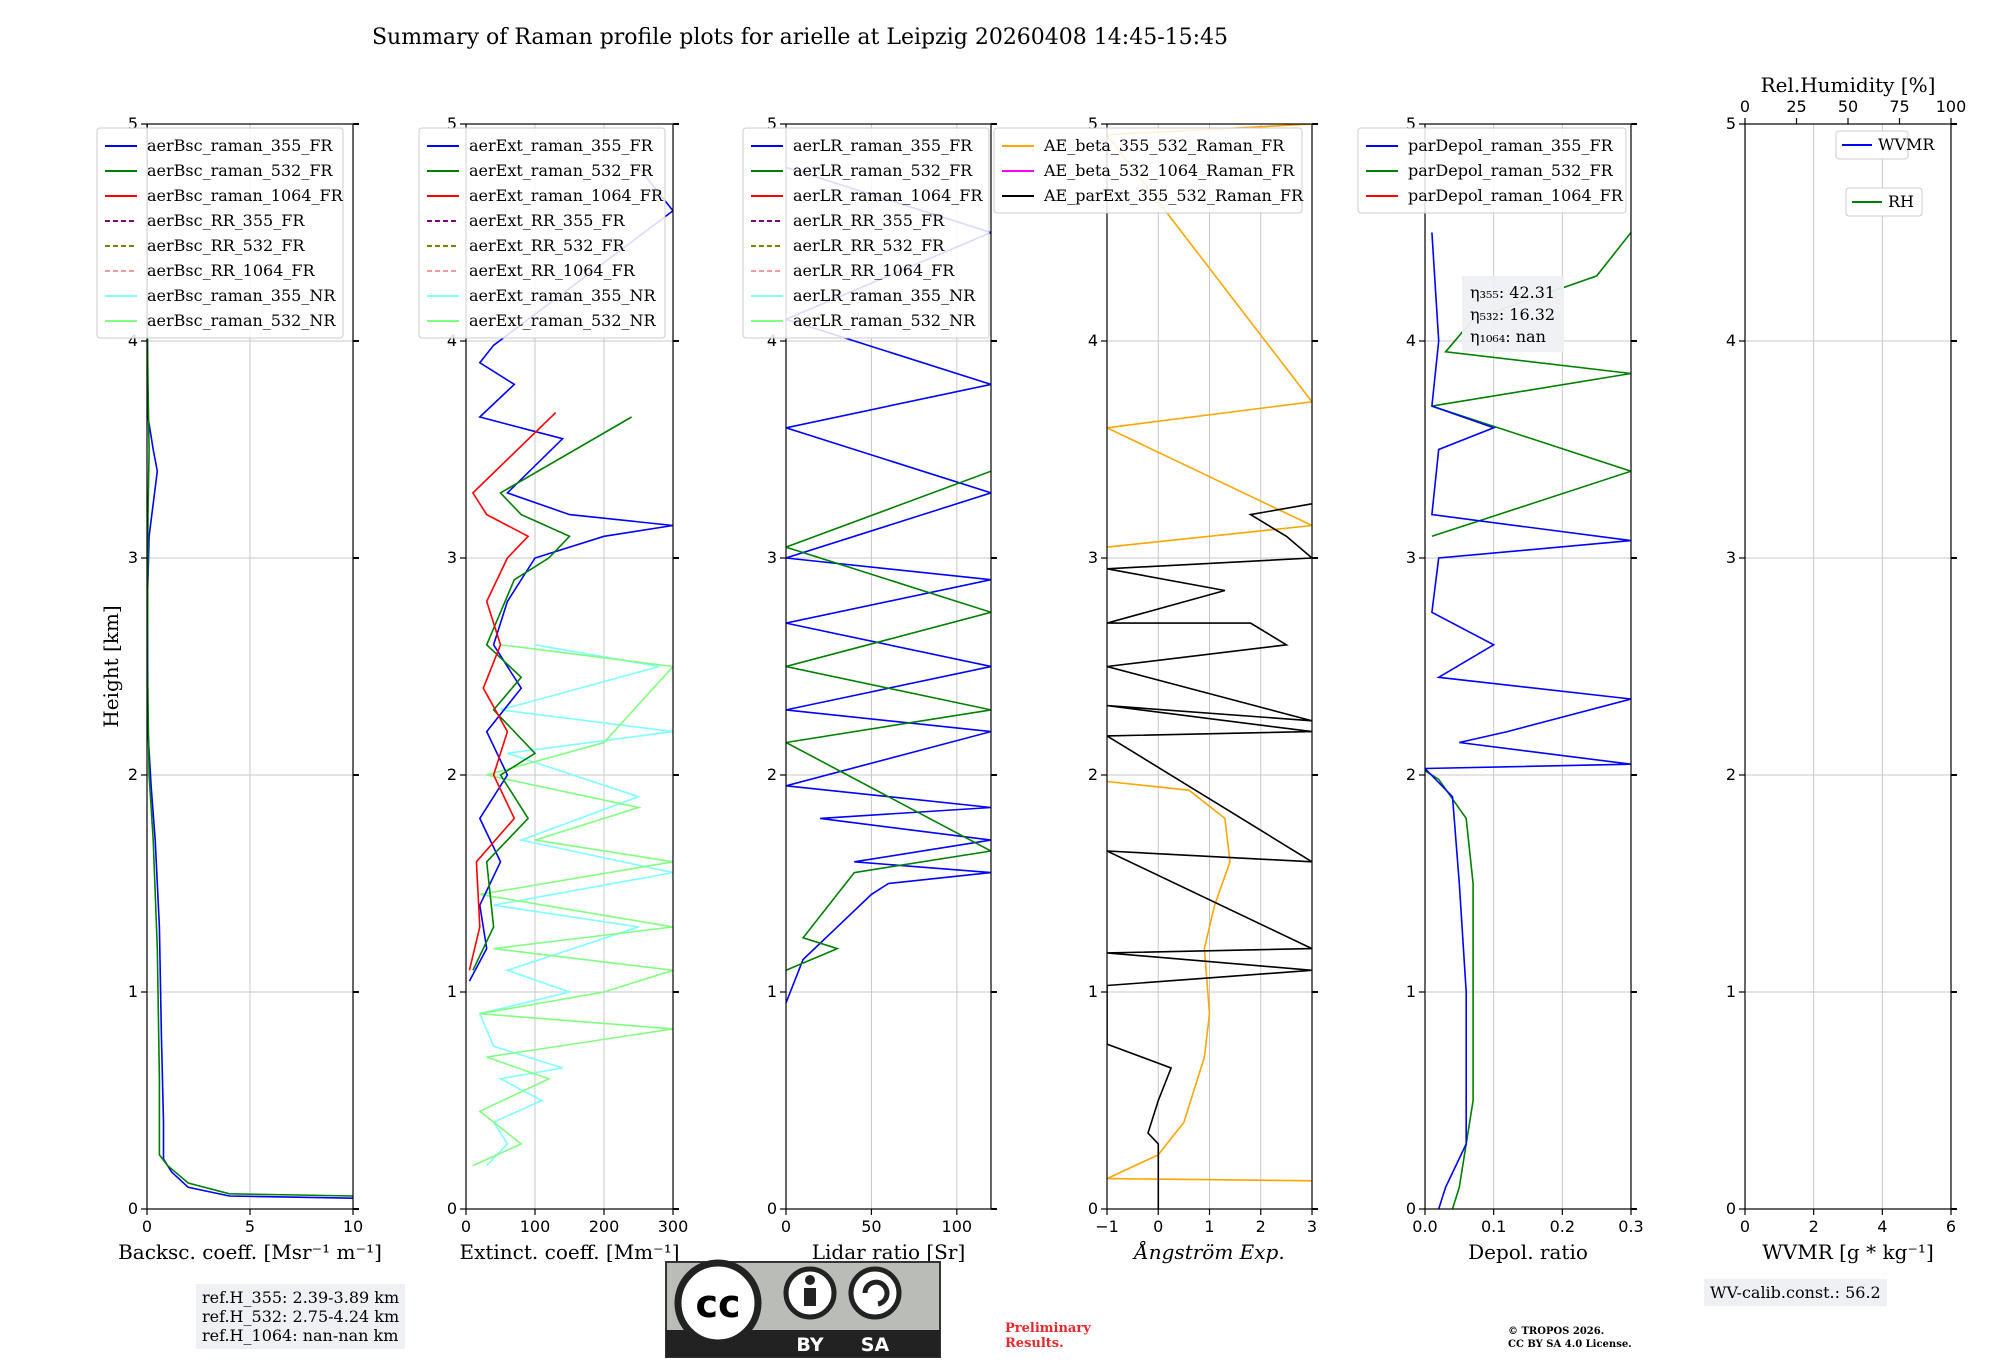 The image size is (2000, 1360). I want to click on xlabel-bsc: Backsc. coeff. [Msr⁻¹ m⁻¹], so click(250, 1252).